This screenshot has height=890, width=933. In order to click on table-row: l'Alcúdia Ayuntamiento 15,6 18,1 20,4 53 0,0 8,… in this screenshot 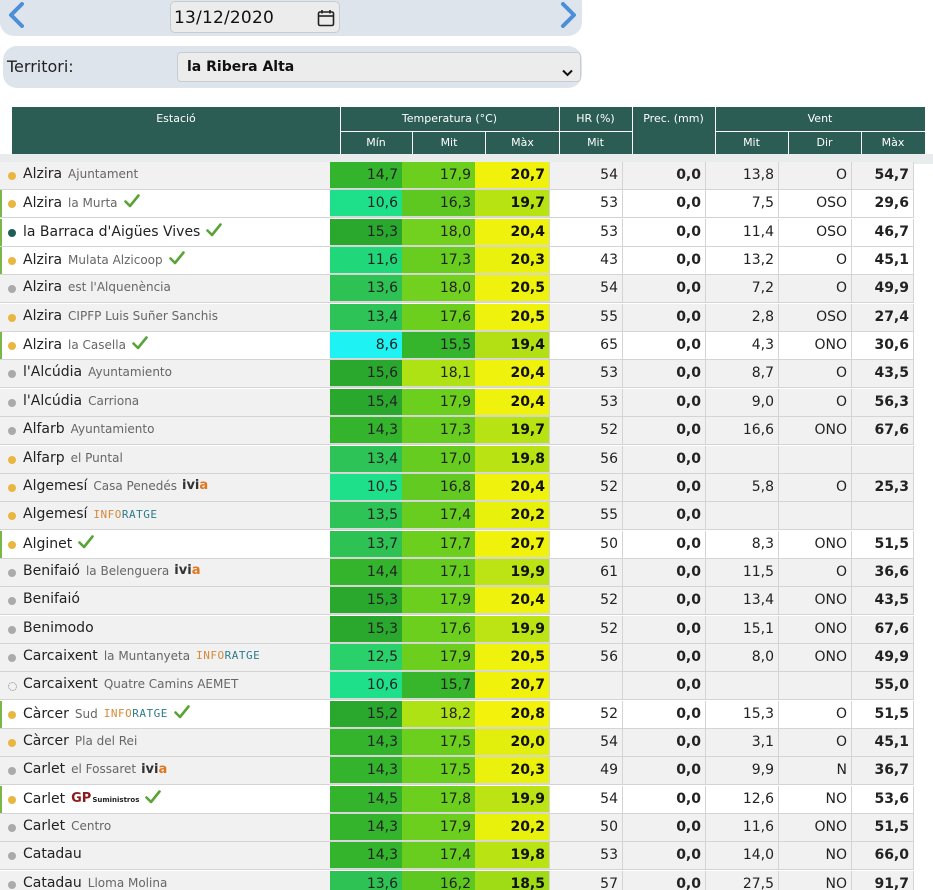, I will do `click(457, 374)`.